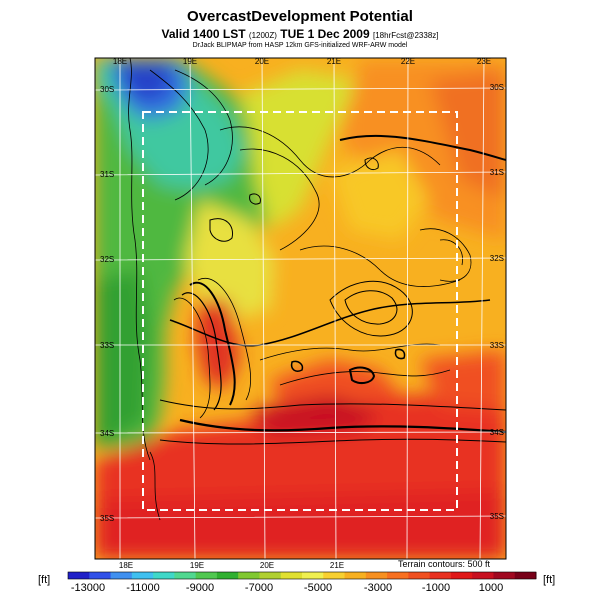 The height and width of the screenshot is (600, 600). What do you see at coordinates (143, 588) in the screenshot?
I see `colorbar-tick-label: -11000` at bounding box center [143, 588].